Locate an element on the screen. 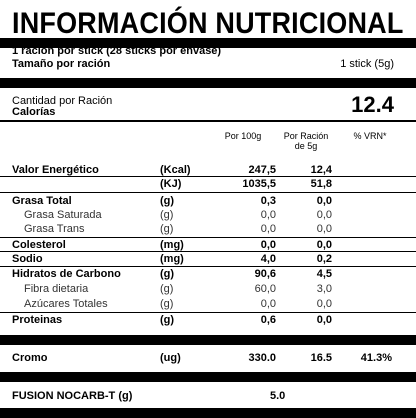 This screenshot has width=416, height=418. nutrient-name: Grasa Saturada is located at coordinates (63, 215).